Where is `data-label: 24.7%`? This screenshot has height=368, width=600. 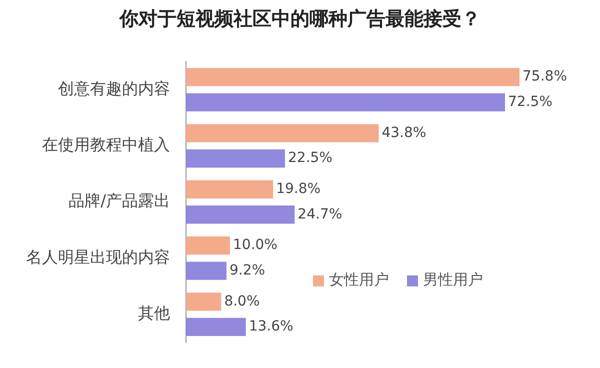 data-label: 24.7% is located at coordinates (320, 214).